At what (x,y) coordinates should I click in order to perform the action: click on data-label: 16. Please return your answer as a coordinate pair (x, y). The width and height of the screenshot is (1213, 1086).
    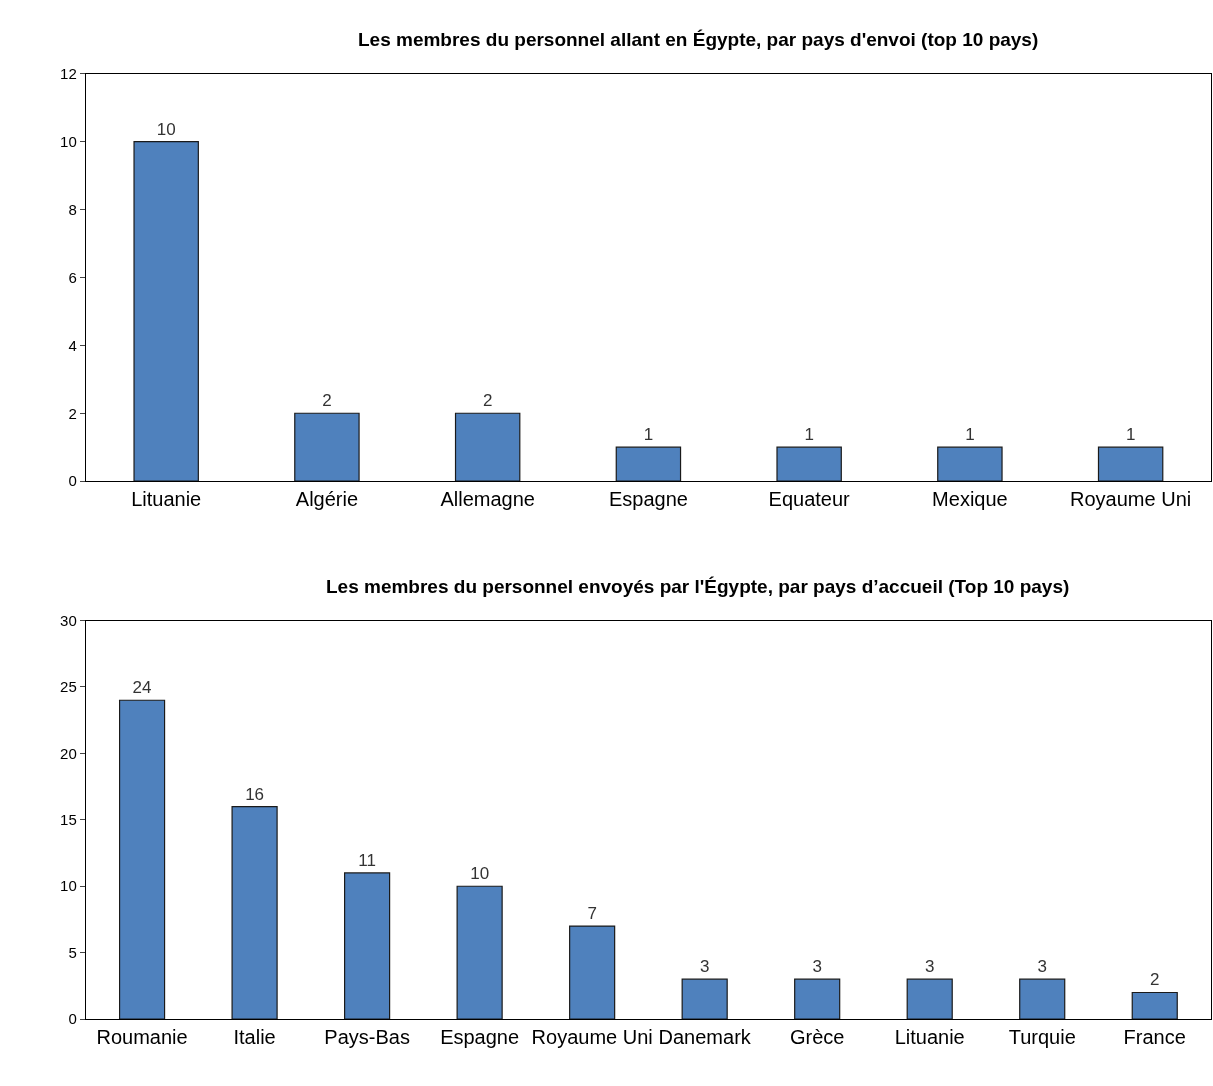
    Looking at the image, I should click on (255, 794).